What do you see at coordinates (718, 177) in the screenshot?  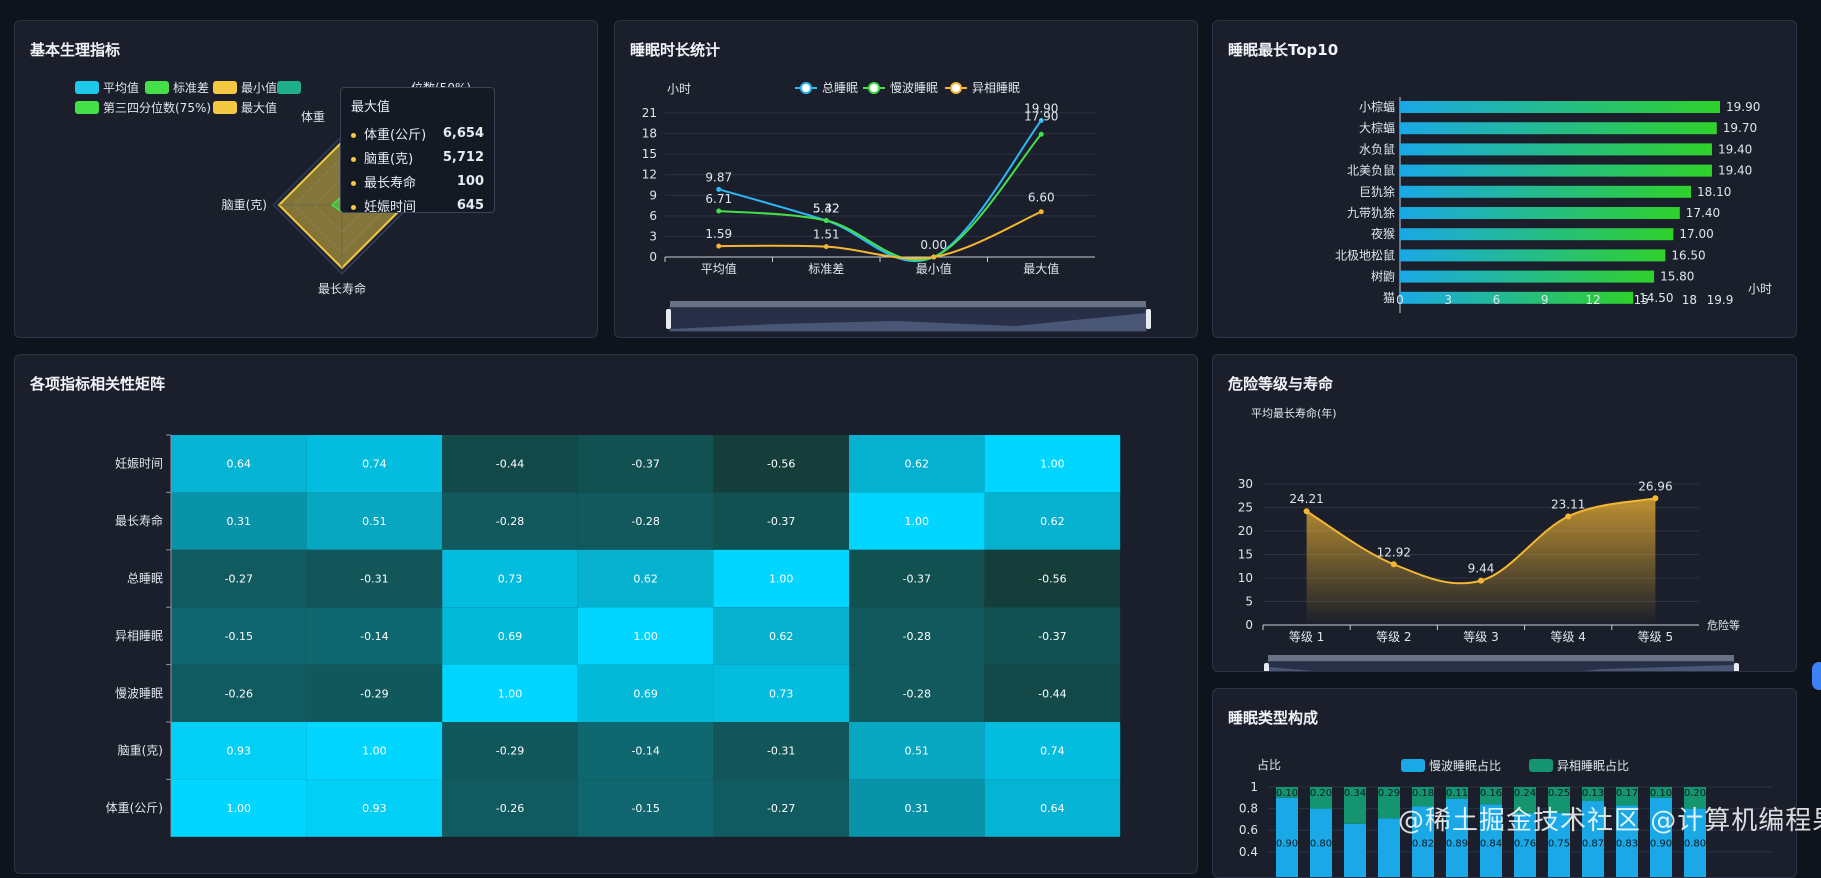 I see `data-label: 9.87` at bounding box center [718, 177].